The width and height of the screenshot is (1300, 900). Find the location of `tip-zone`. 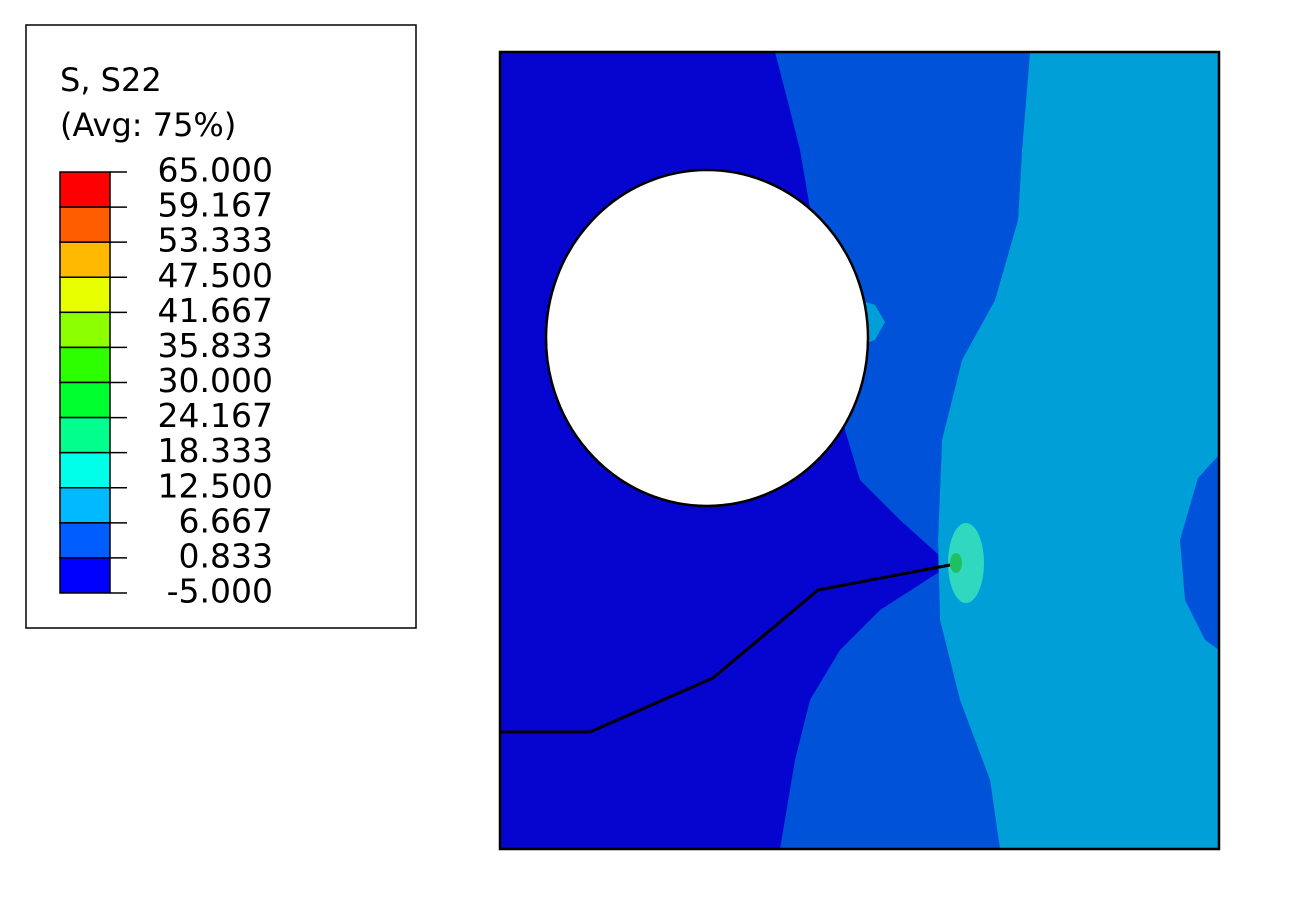

tip-zone is located at coordinates (966, 563).